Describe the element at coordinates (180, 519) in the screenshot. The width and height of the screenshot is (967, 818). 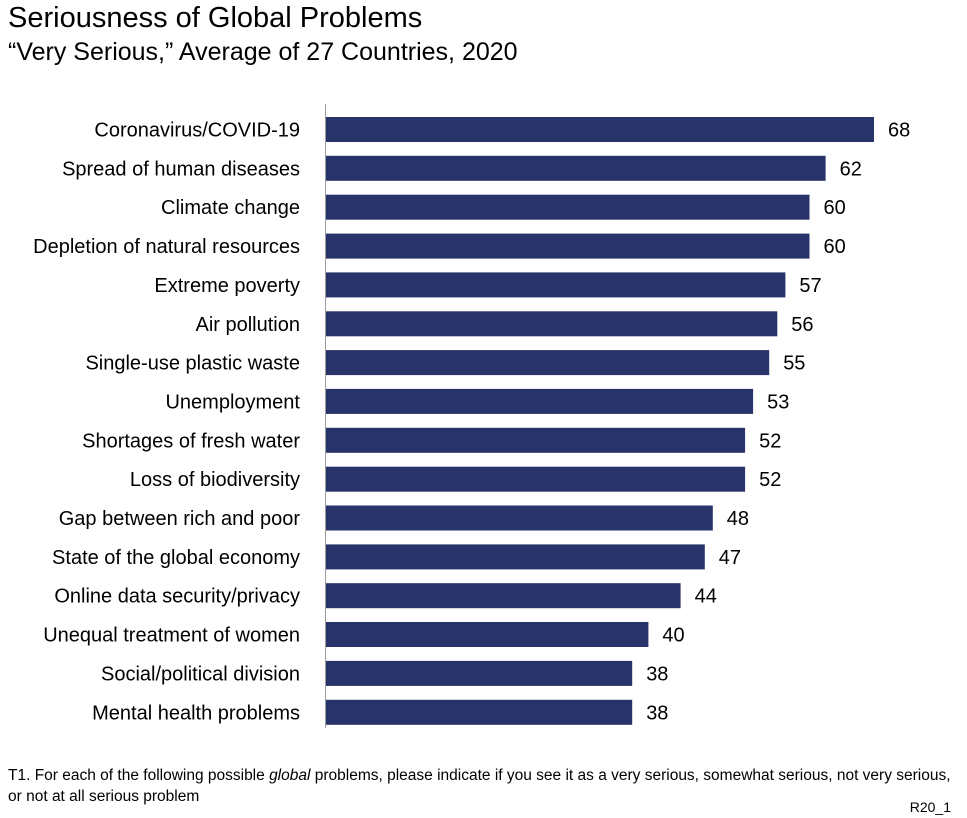
I see `category-label-10: Gap between rich and poor` at that location.